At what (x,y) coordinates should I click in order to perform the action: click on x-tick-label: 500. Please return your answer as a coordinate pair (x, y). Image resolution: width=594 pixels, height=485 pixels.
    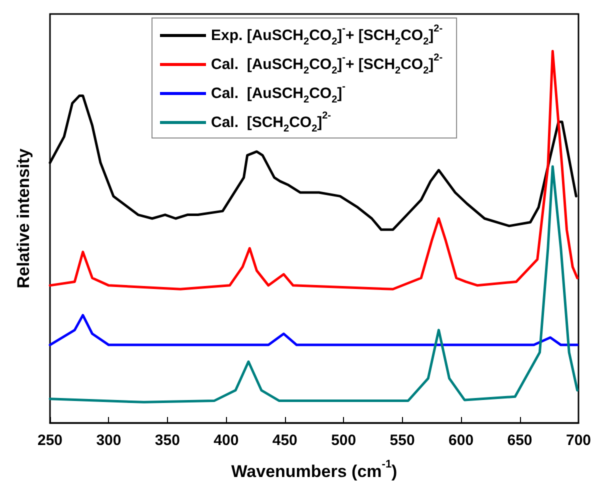
    Looking at the image, I should click on (343, 440).